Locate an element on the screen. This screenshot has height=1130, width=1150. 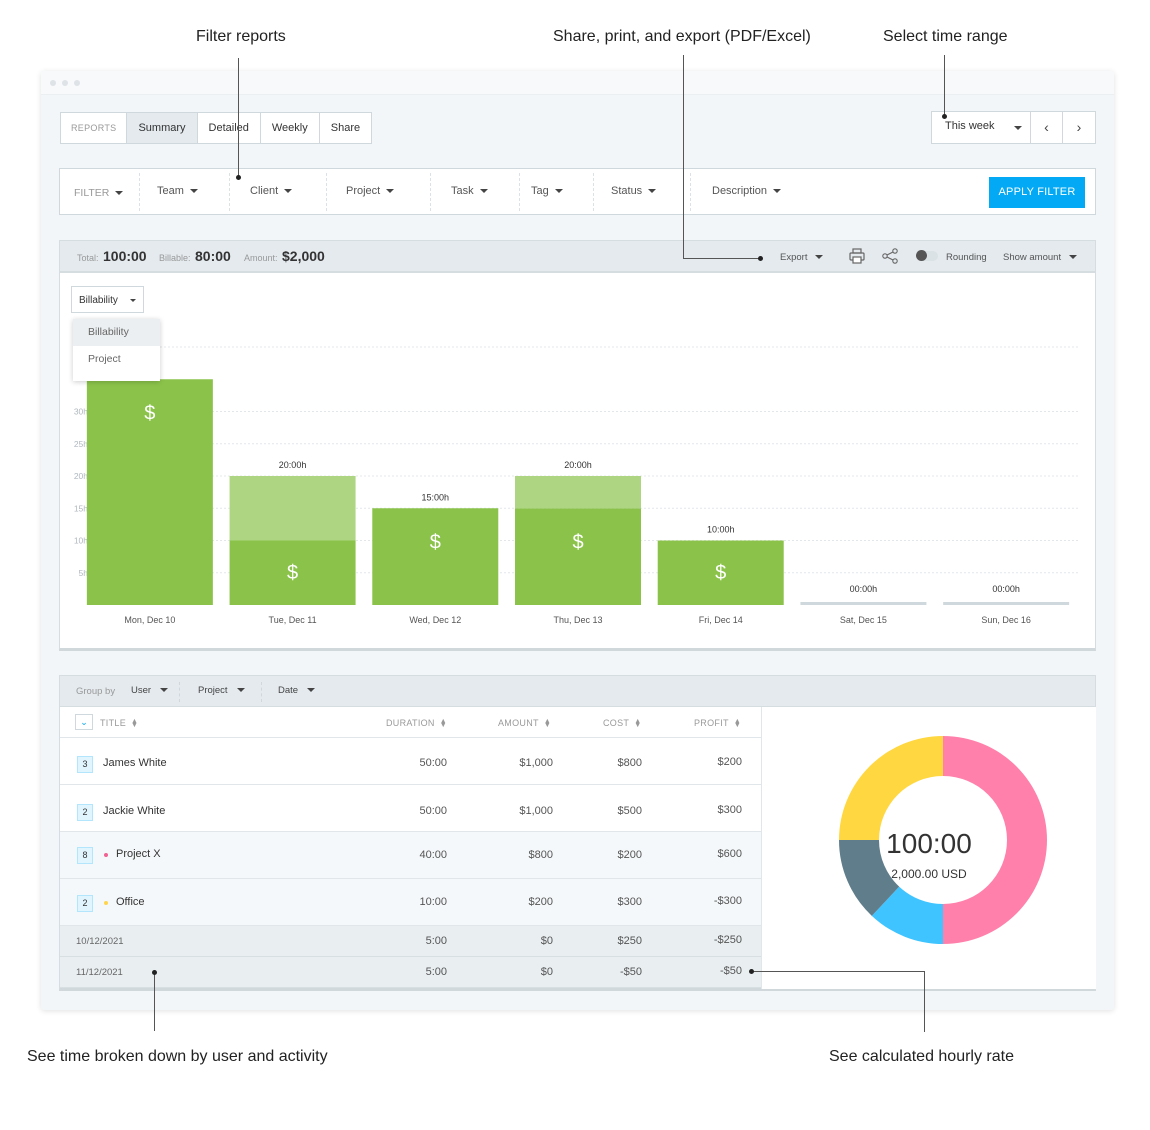
filter-label: FILTER is located at coordinates (99, 191).